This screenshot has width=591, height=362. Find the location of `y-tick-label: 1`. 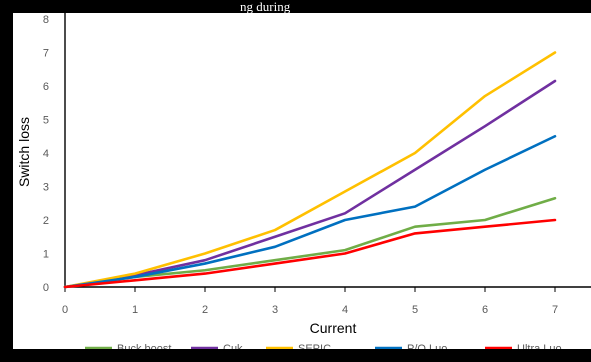

y-tick-label: 1 is located at coordinates (46, 255).